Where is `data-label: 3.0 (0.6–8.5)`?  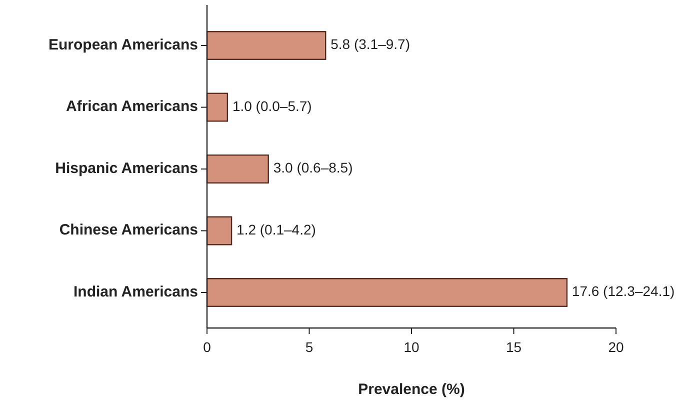
data-label: 3.0 (0.6–8.5) is located at coordinates (313, 168).